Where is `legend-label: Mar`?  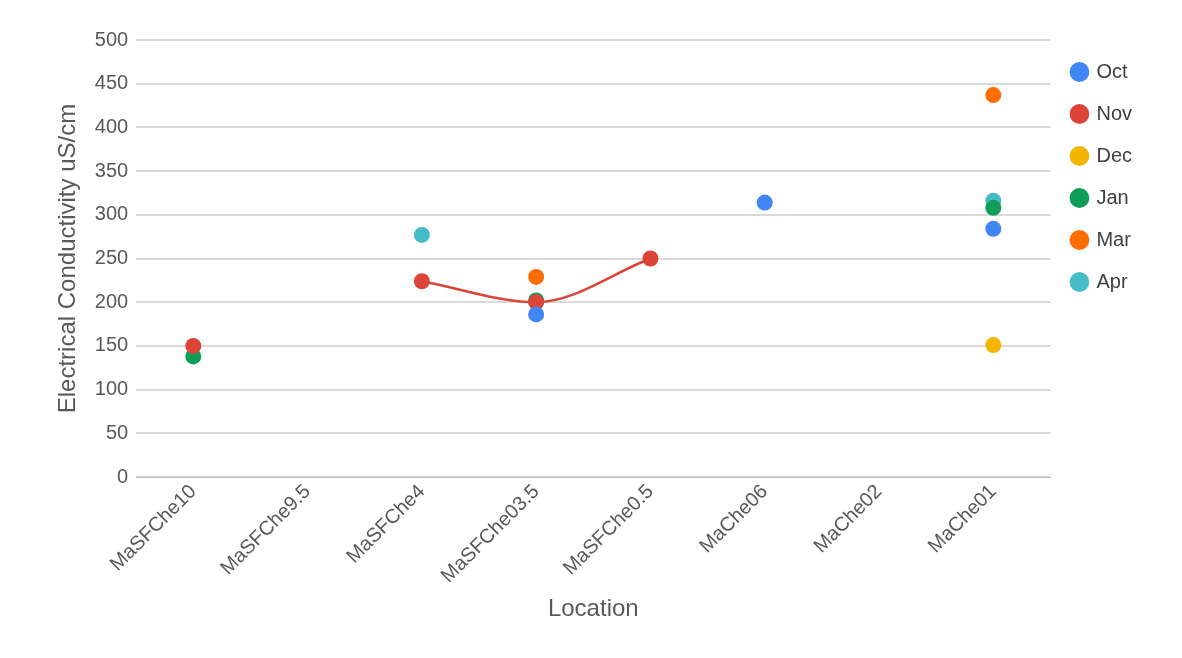
legend-label: Mar is located at coordinates (1114, 238).